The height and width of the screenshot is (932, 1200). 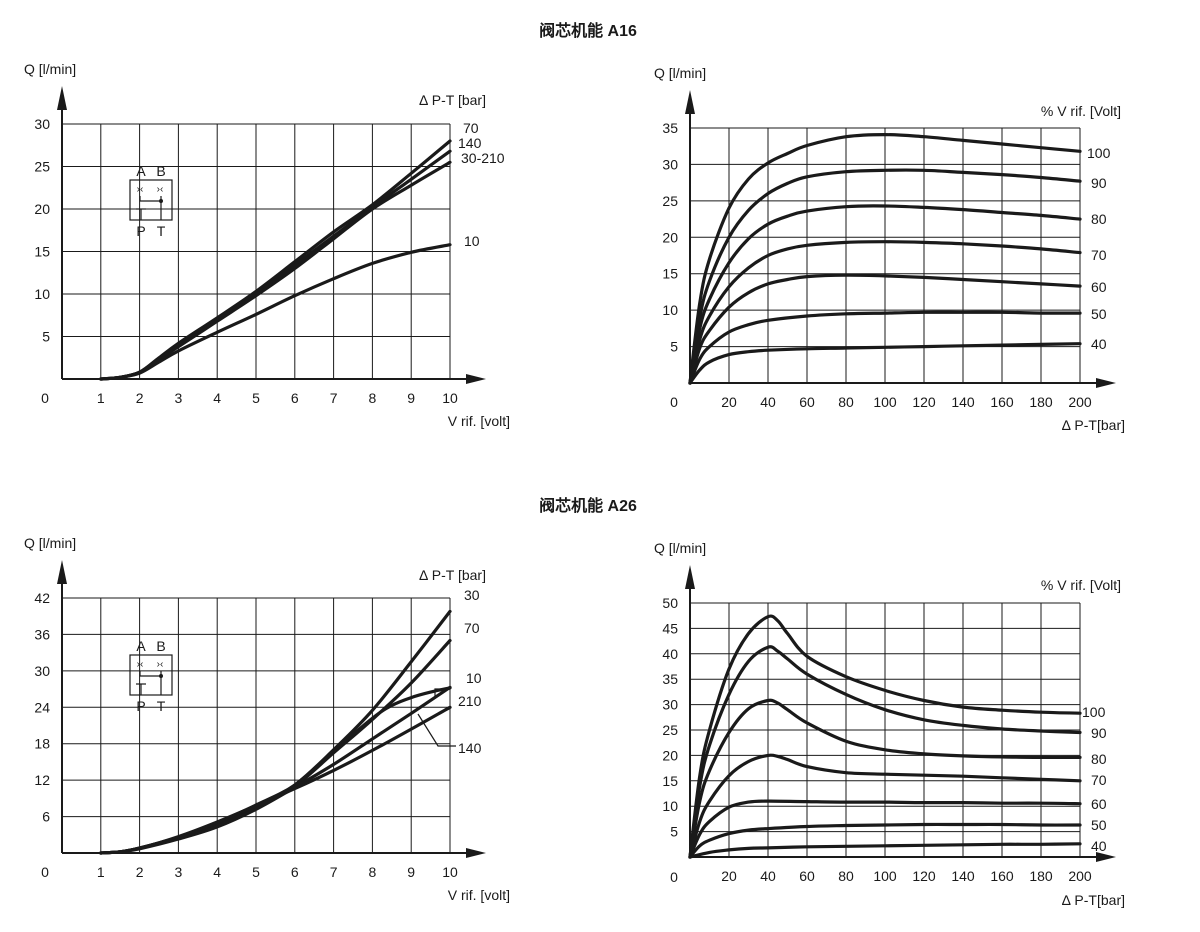 What do you see at coordinates (670, 654) in the screenshot?
I see `y-tick-label: 40` at bounding box center [670, 654].